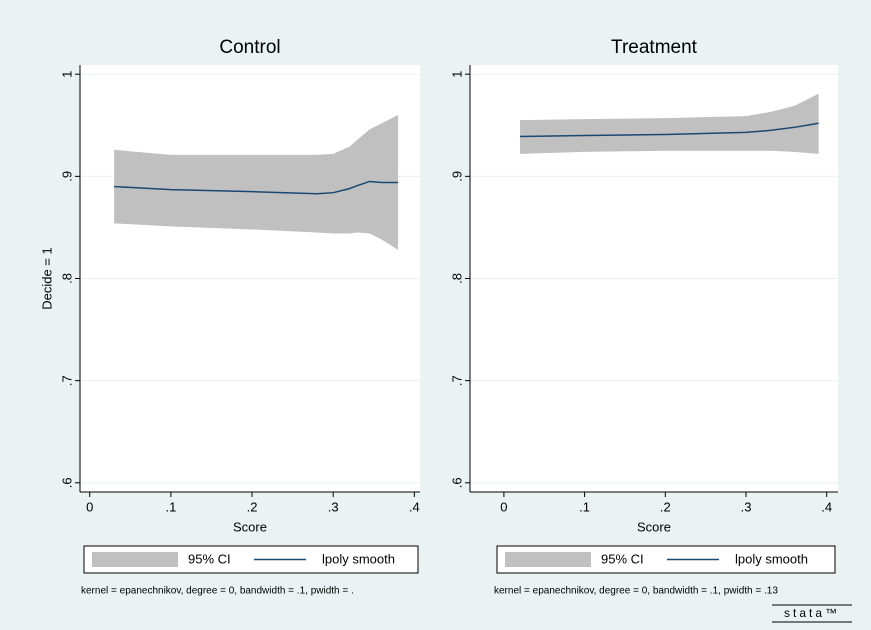 The image size is (871, 630). What do you see at coordinates (46, 278) in the screenshot?
I see `y-axis-label: Decide = 1` at bounding box center [46, 278].